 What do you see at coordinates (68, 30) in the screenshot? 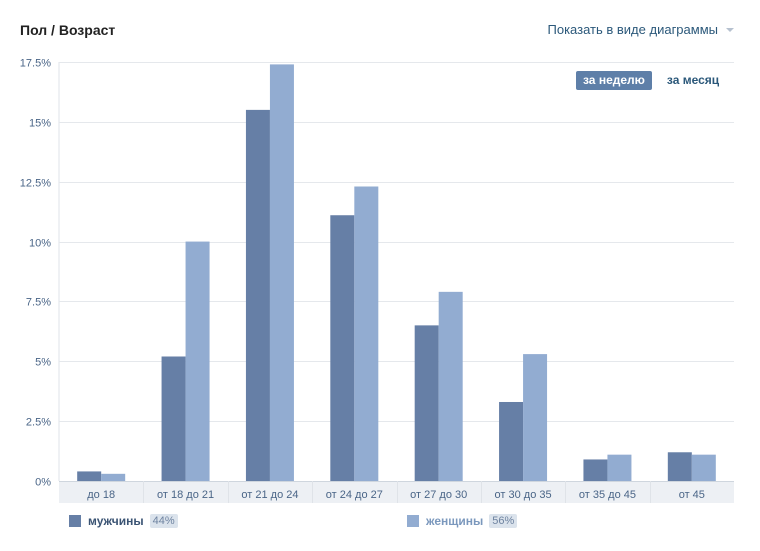
I see `page-title: Пол / Возраст` at bounding box center [68, 30].